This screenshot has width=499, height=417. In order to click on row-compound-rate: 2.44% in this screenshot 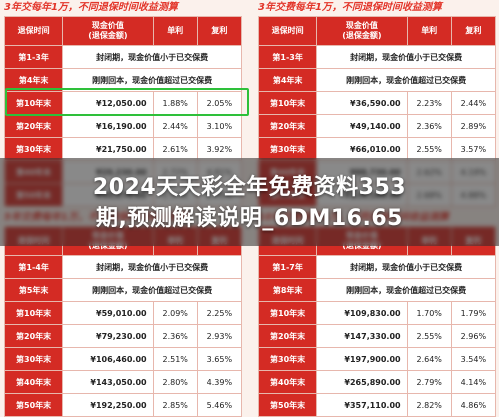, I will do `click(473, 103)`.